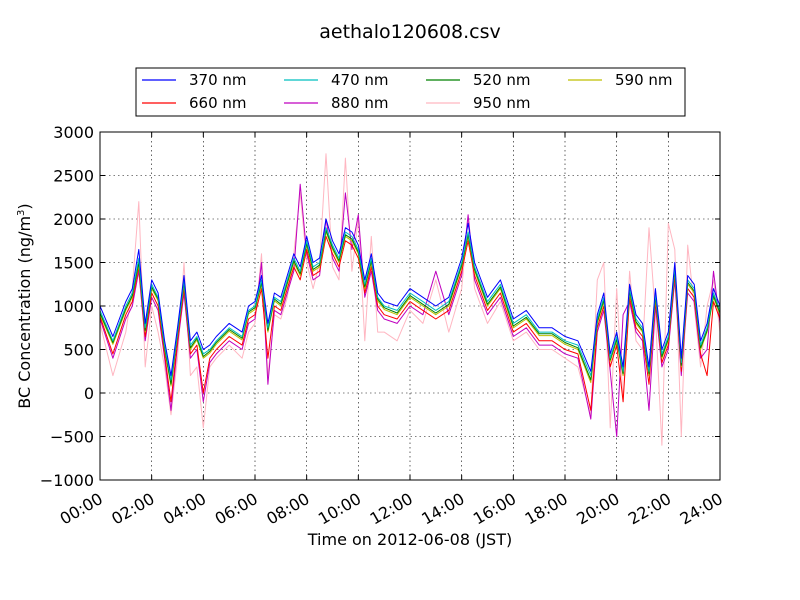 Image resolution: width=800 pixels, height=600 pixels. I want to click on legend-label: 590 nm, so click(644, 80).